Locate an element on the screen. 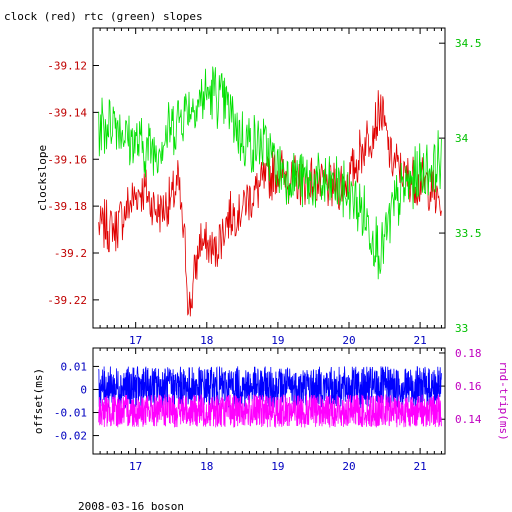  upper-x-tick-label: 21 is located at coordinates (419, 340).